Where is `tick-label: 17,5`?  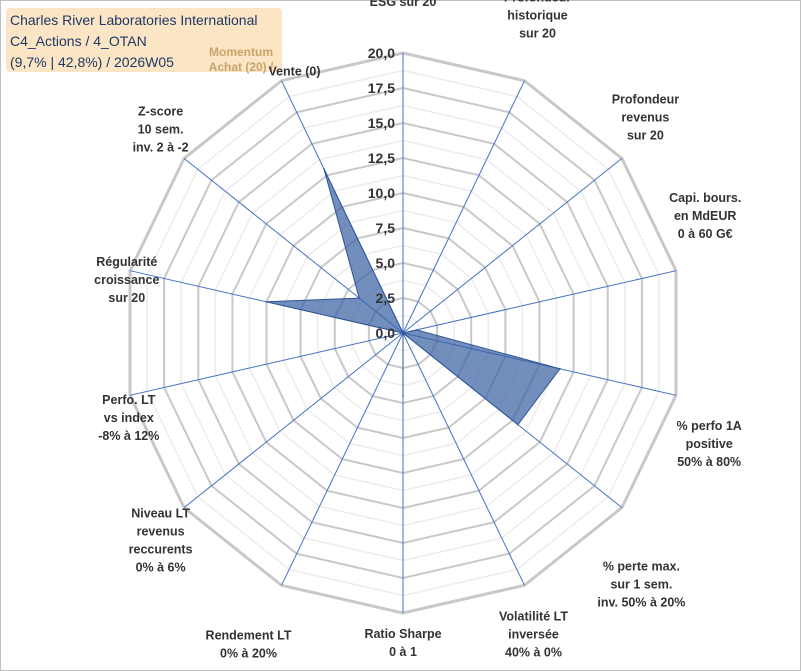 tick-label: 17,5 is located at coordinates (381, 88).